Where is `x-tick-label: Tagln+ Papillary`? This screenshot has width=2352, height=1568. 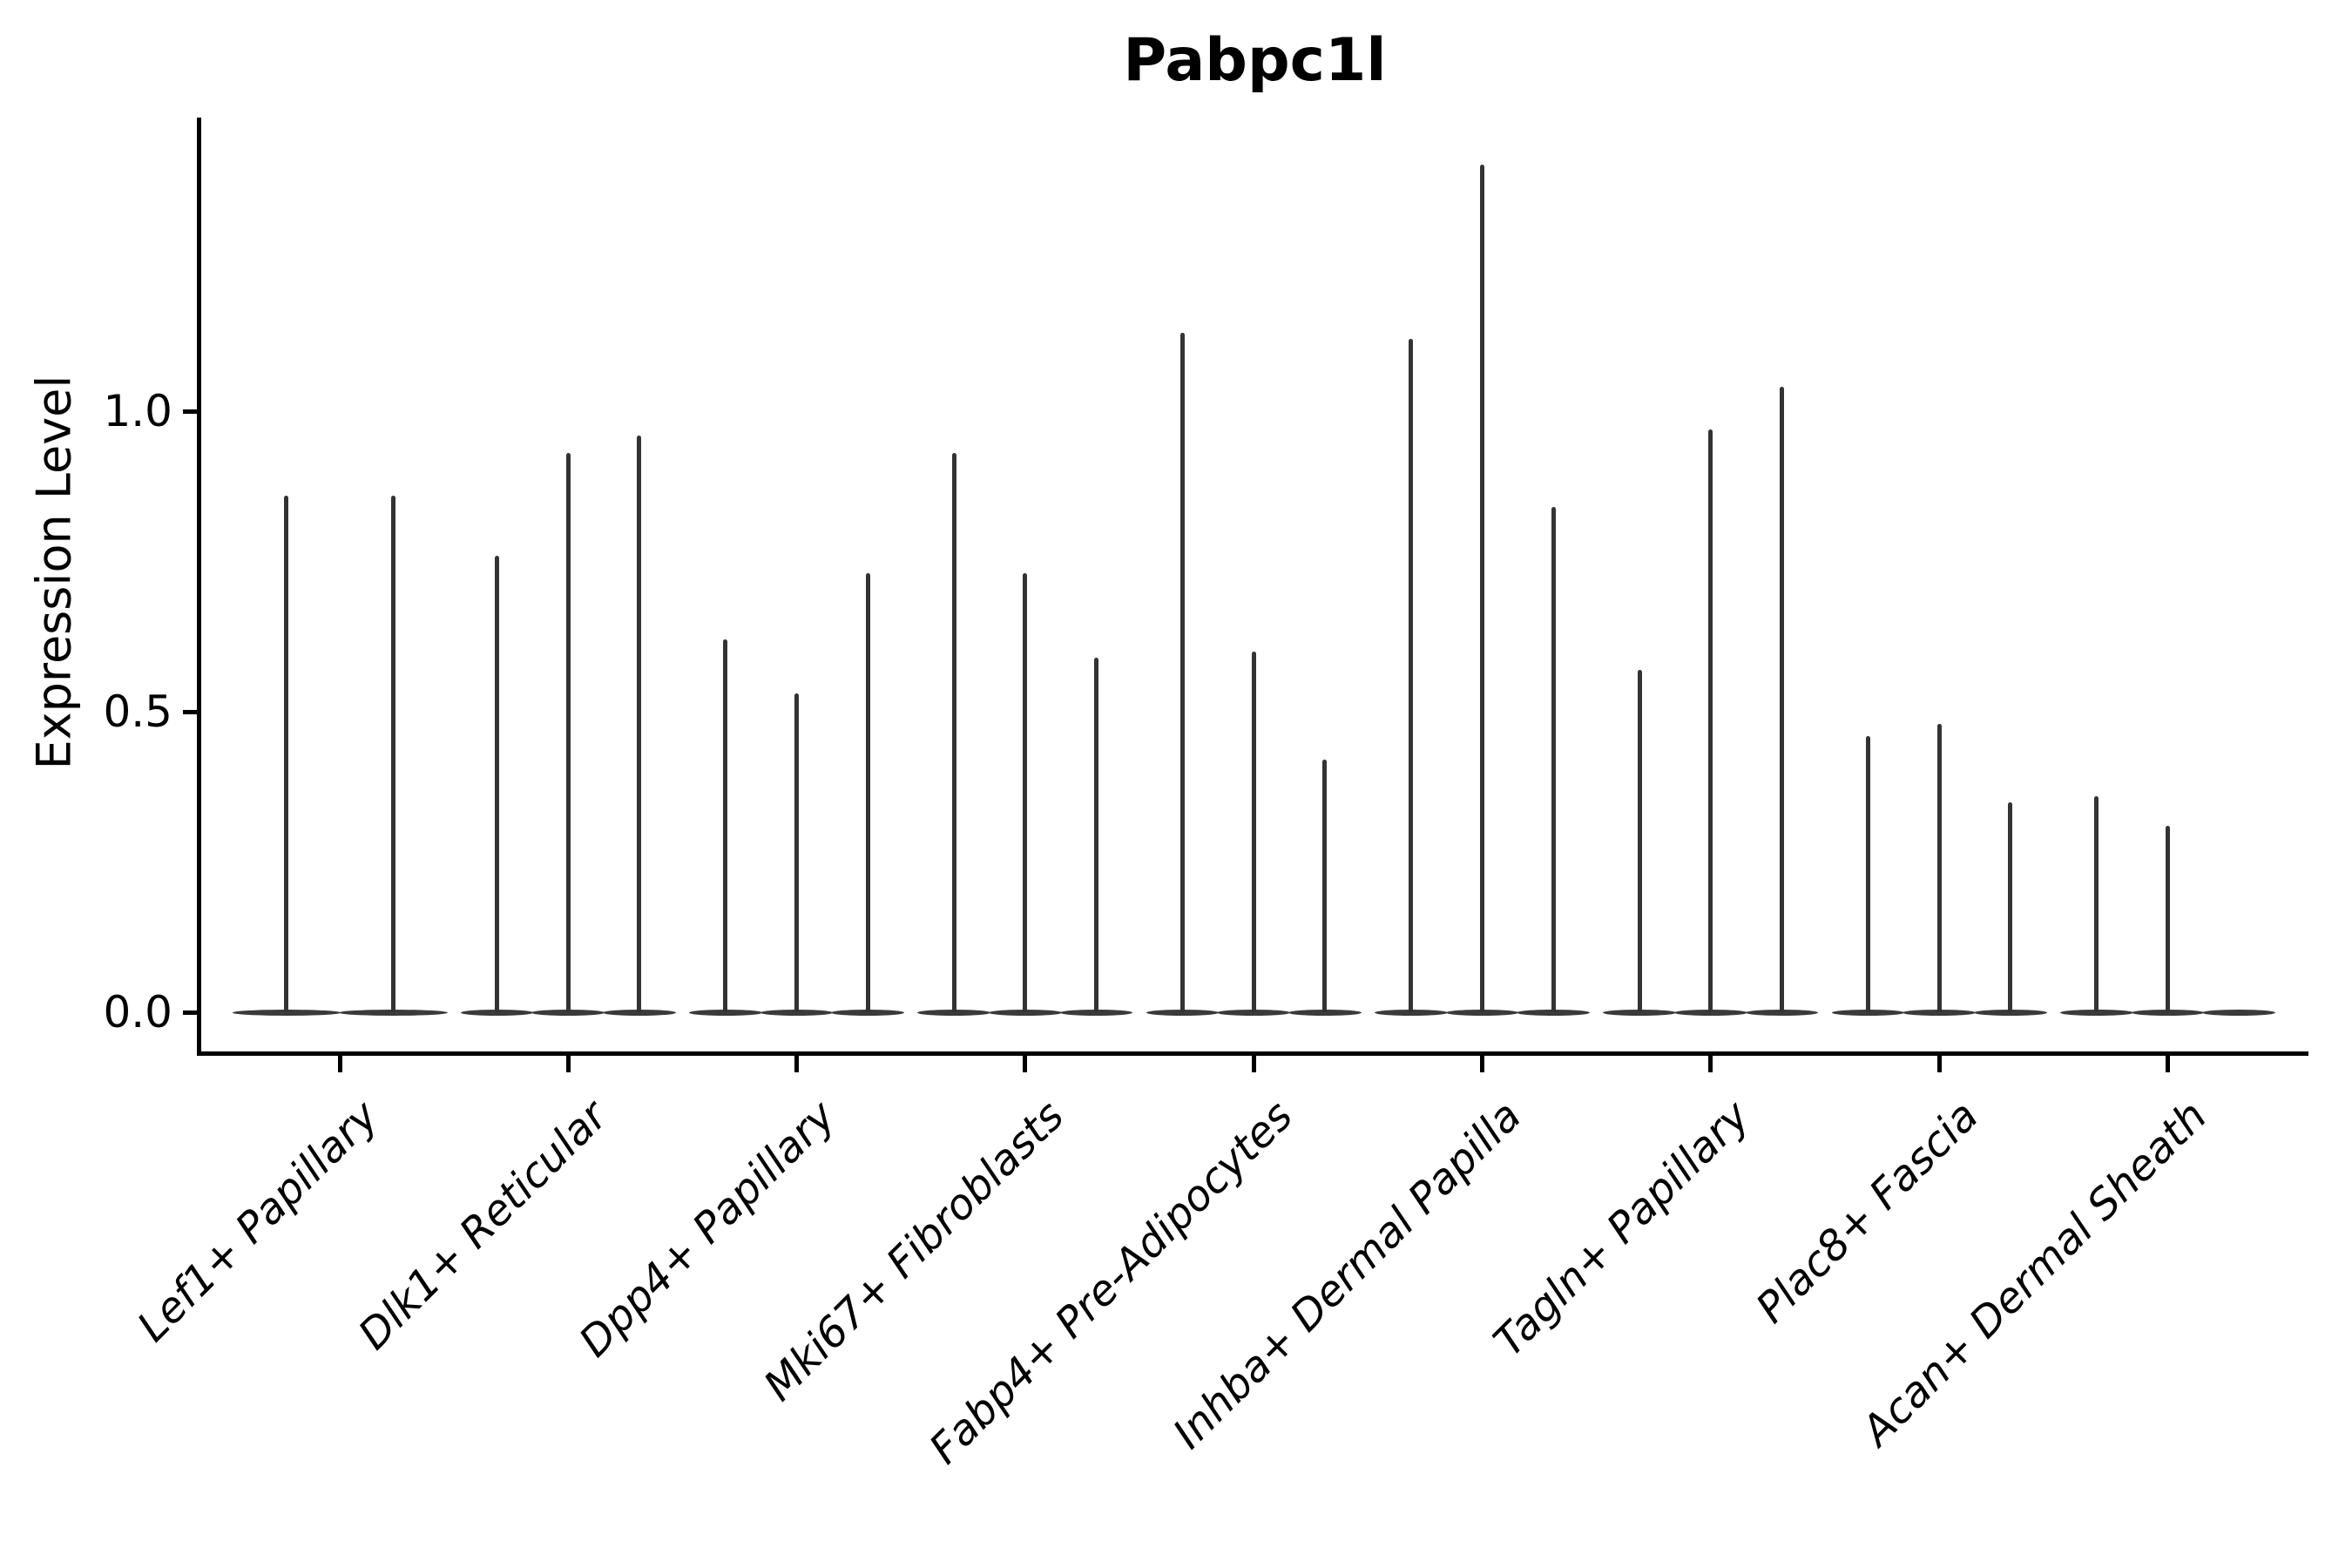 x-tick-label: Tagln+ Papillary is located at coordinates (1622, 1230).